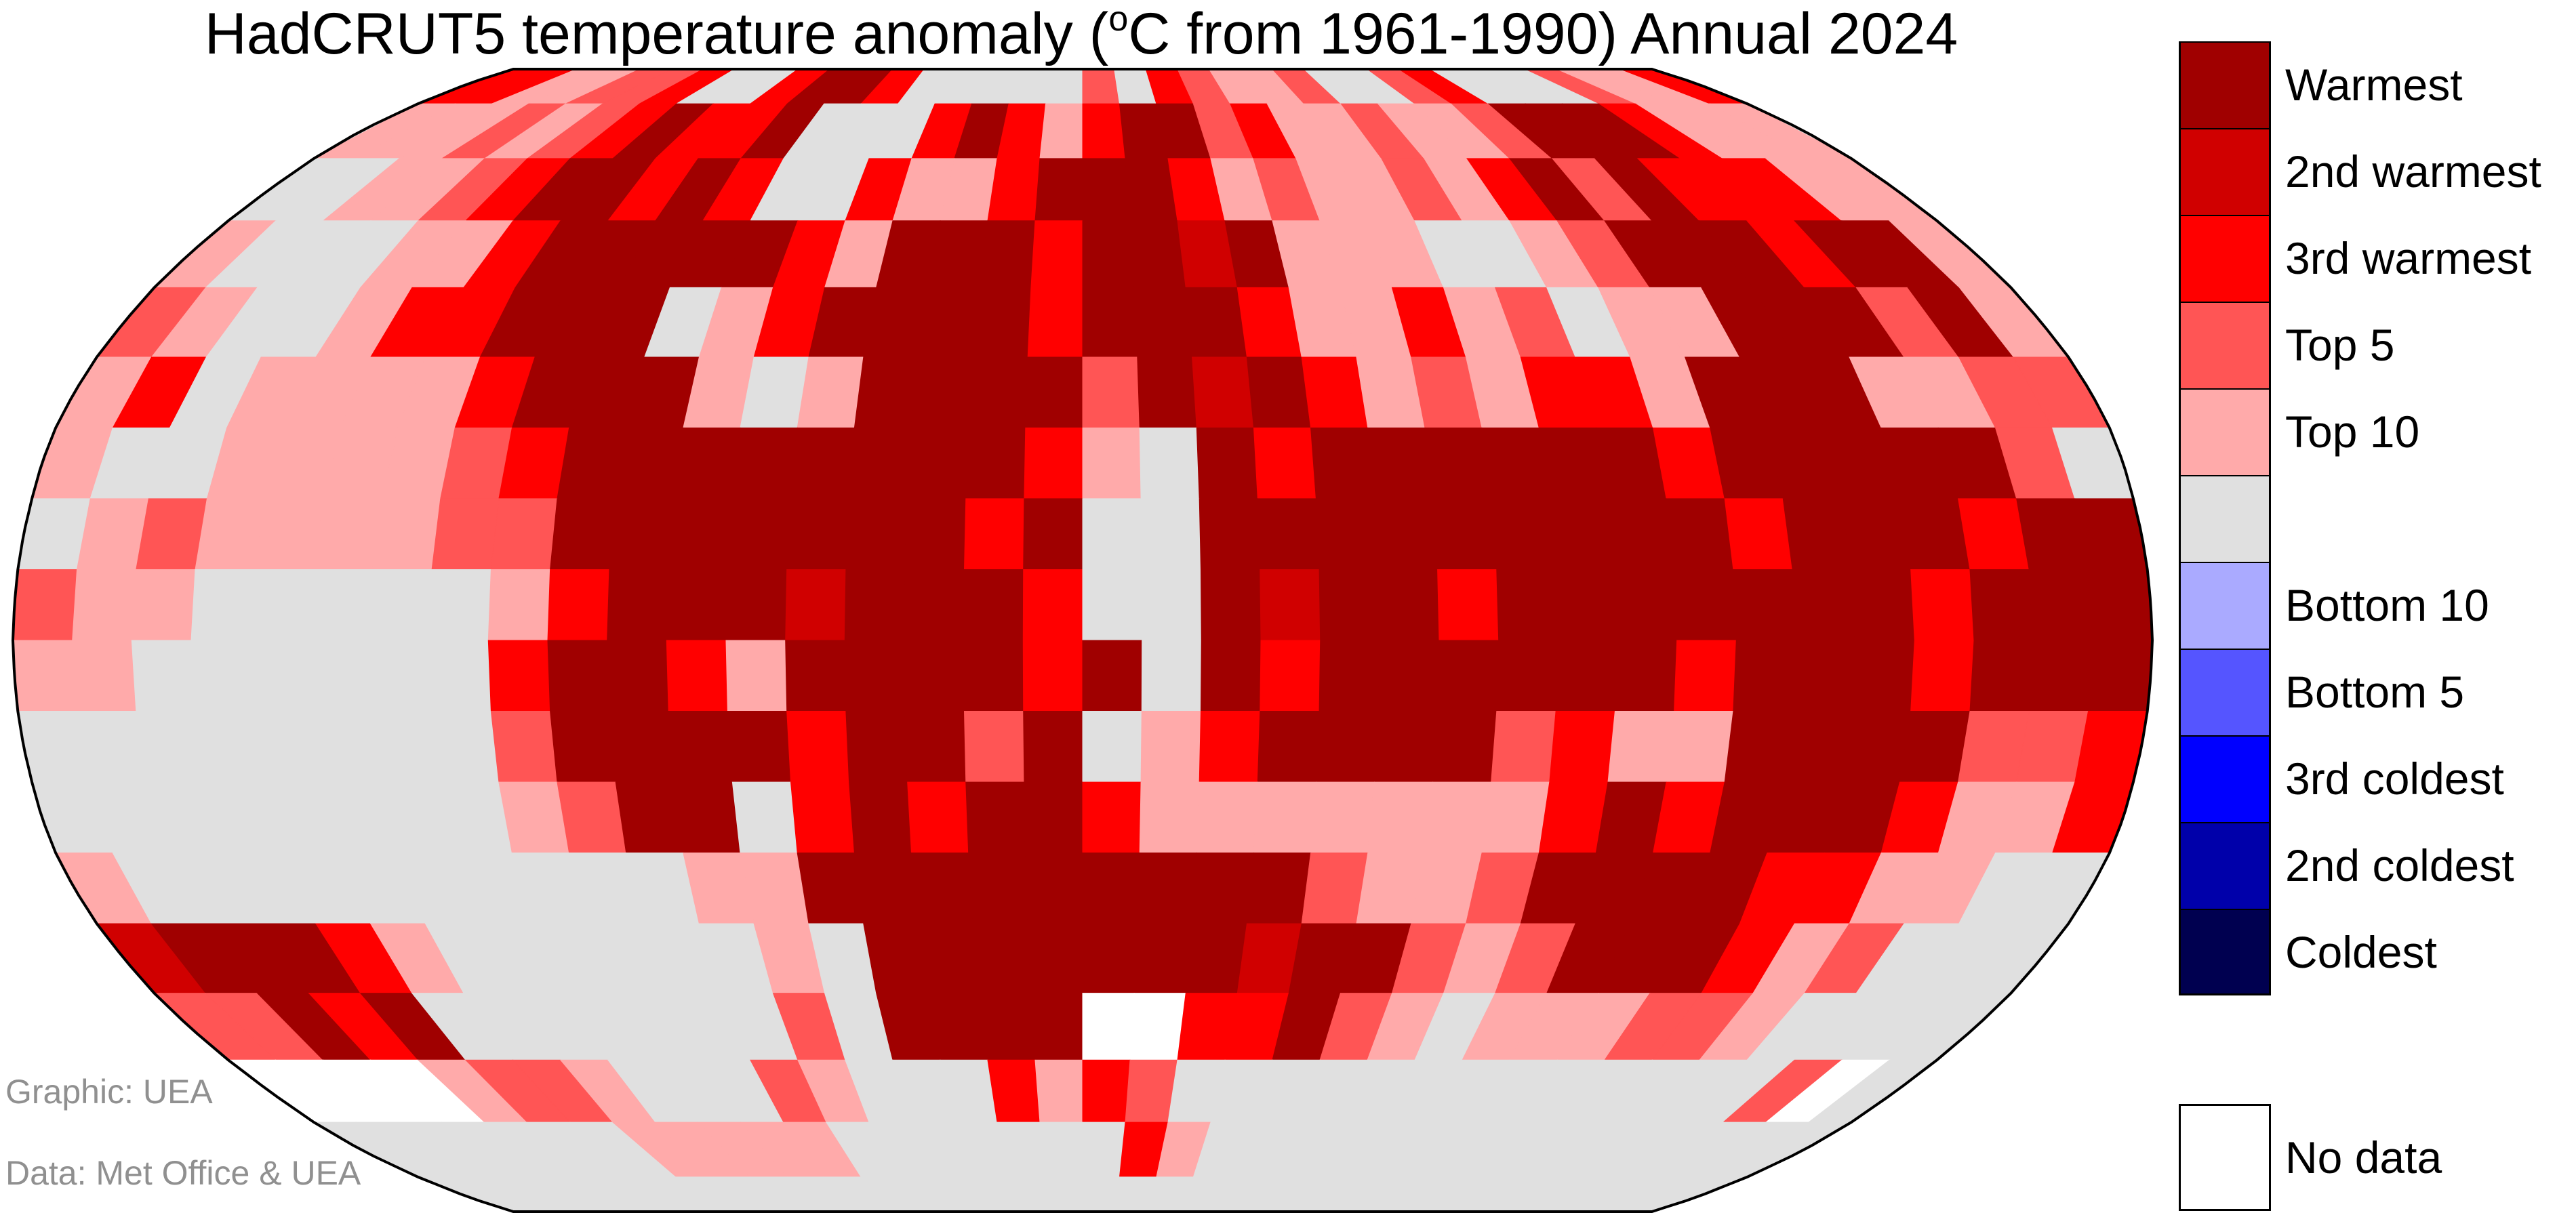 This screenshot has width=2576, height=1213. I want to click on legend-swatch, so click(2225, 952).